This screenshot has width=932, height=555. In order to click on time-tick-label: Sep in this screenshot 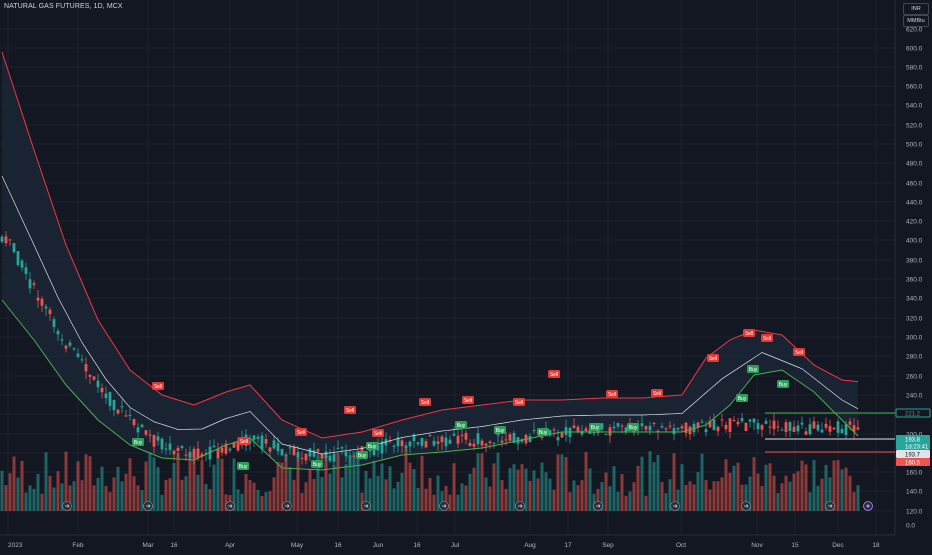, I will do `click(608, 545)`.